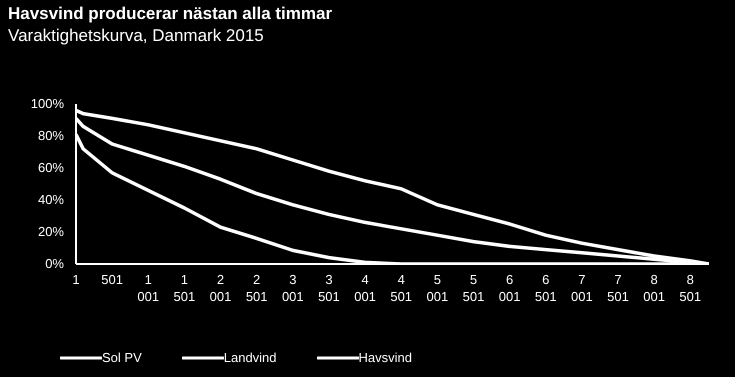 The image size is (735, 377). What do you see at coordinates (54, 263) in the screenshot?
I see `y-tick-label: 0%` at bounding box center [54, 263].